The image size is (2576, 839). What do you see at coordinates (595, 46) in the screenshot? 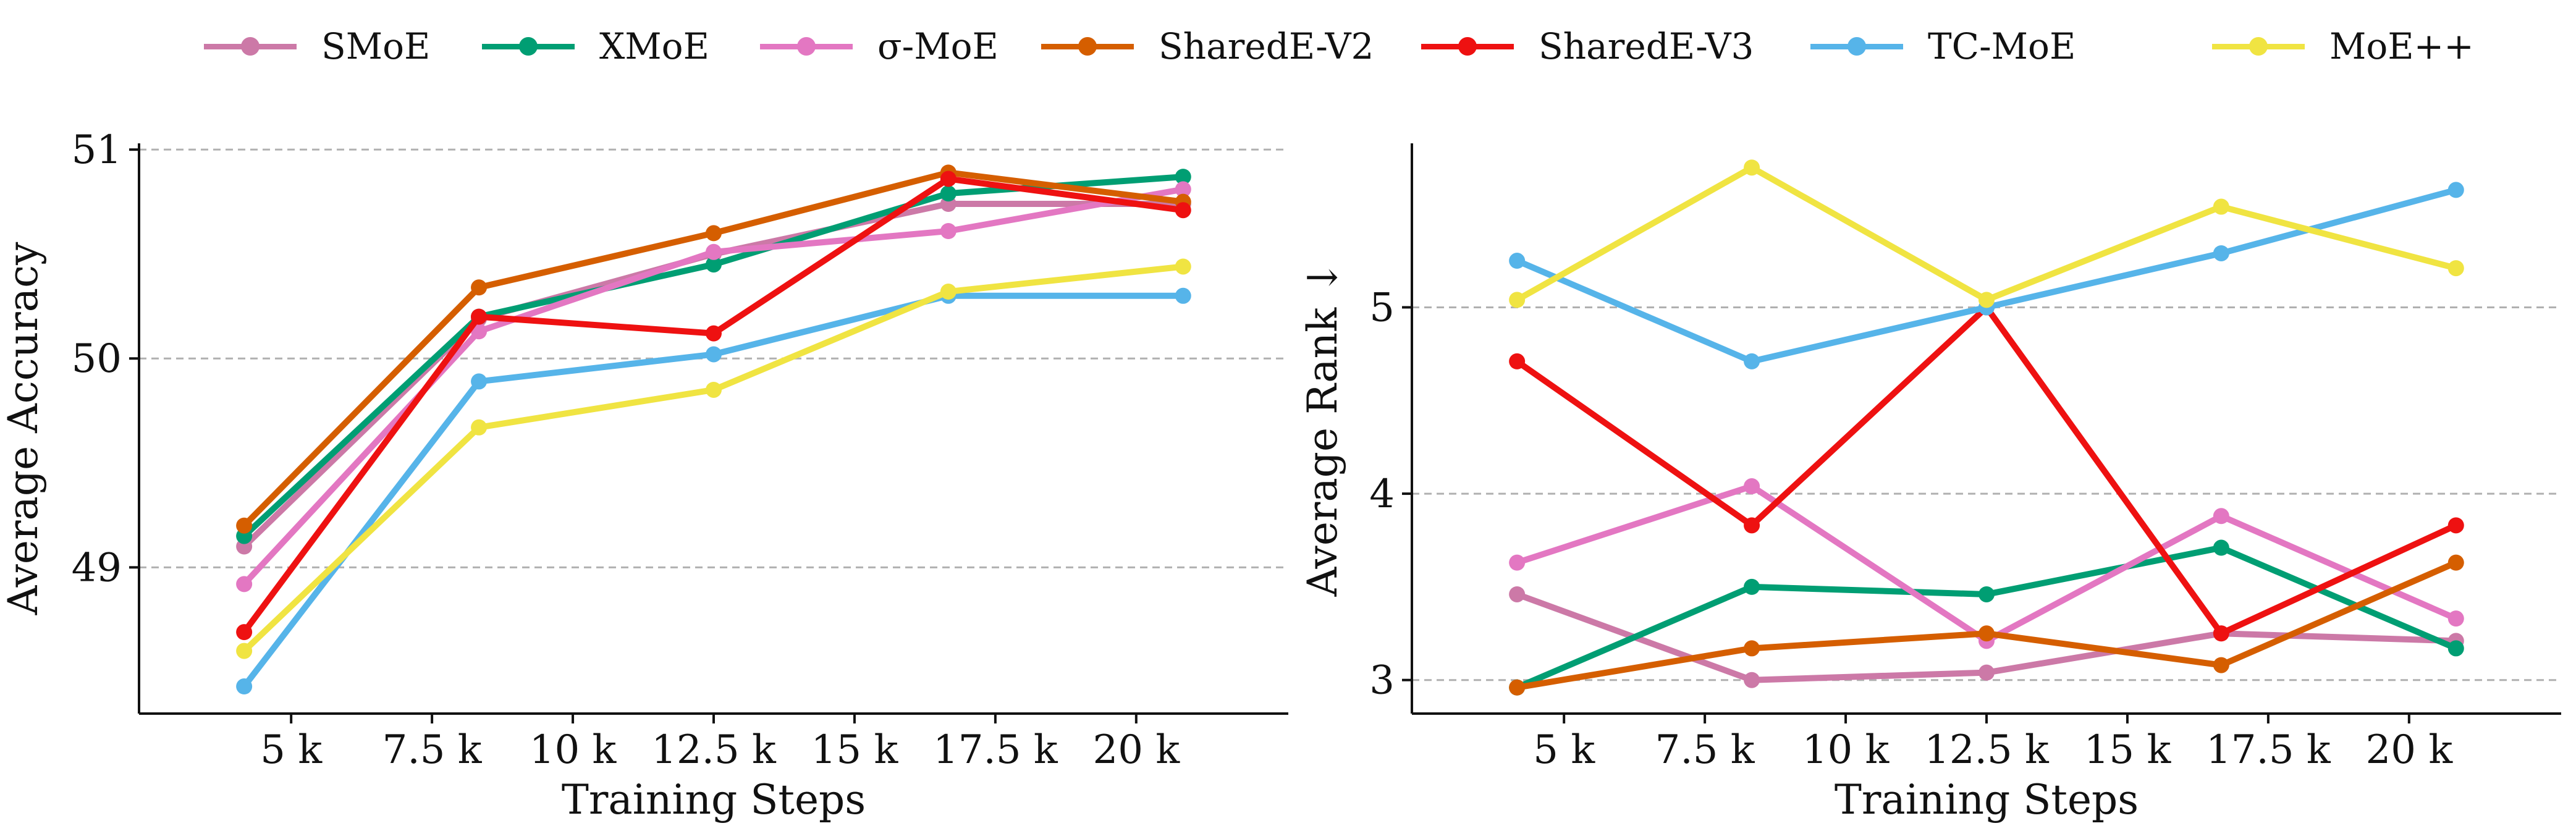
I see `legend-item: XMoE` at bounding box center [595, 46].